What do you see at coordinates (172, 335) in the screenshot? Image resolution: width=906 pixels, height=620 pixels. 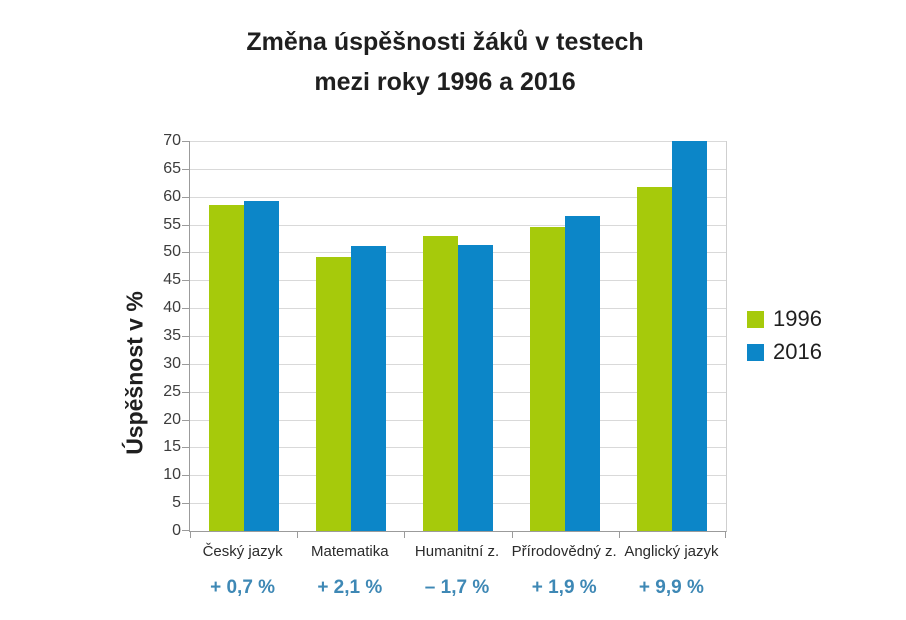 I see `y-tick-label-35: 35` at bounding box center [172, 335].